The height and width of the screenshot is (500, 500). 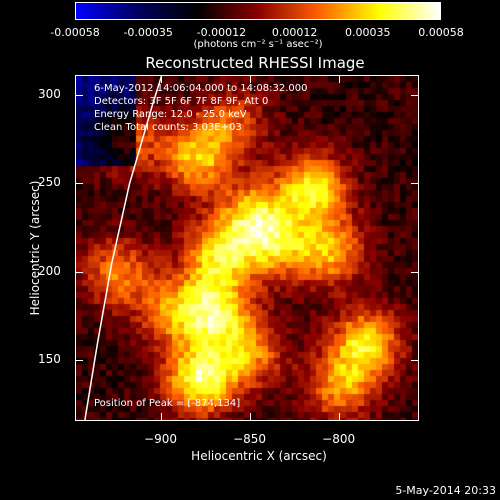 I want to click on limb-curve, so click(x=123, y=248).